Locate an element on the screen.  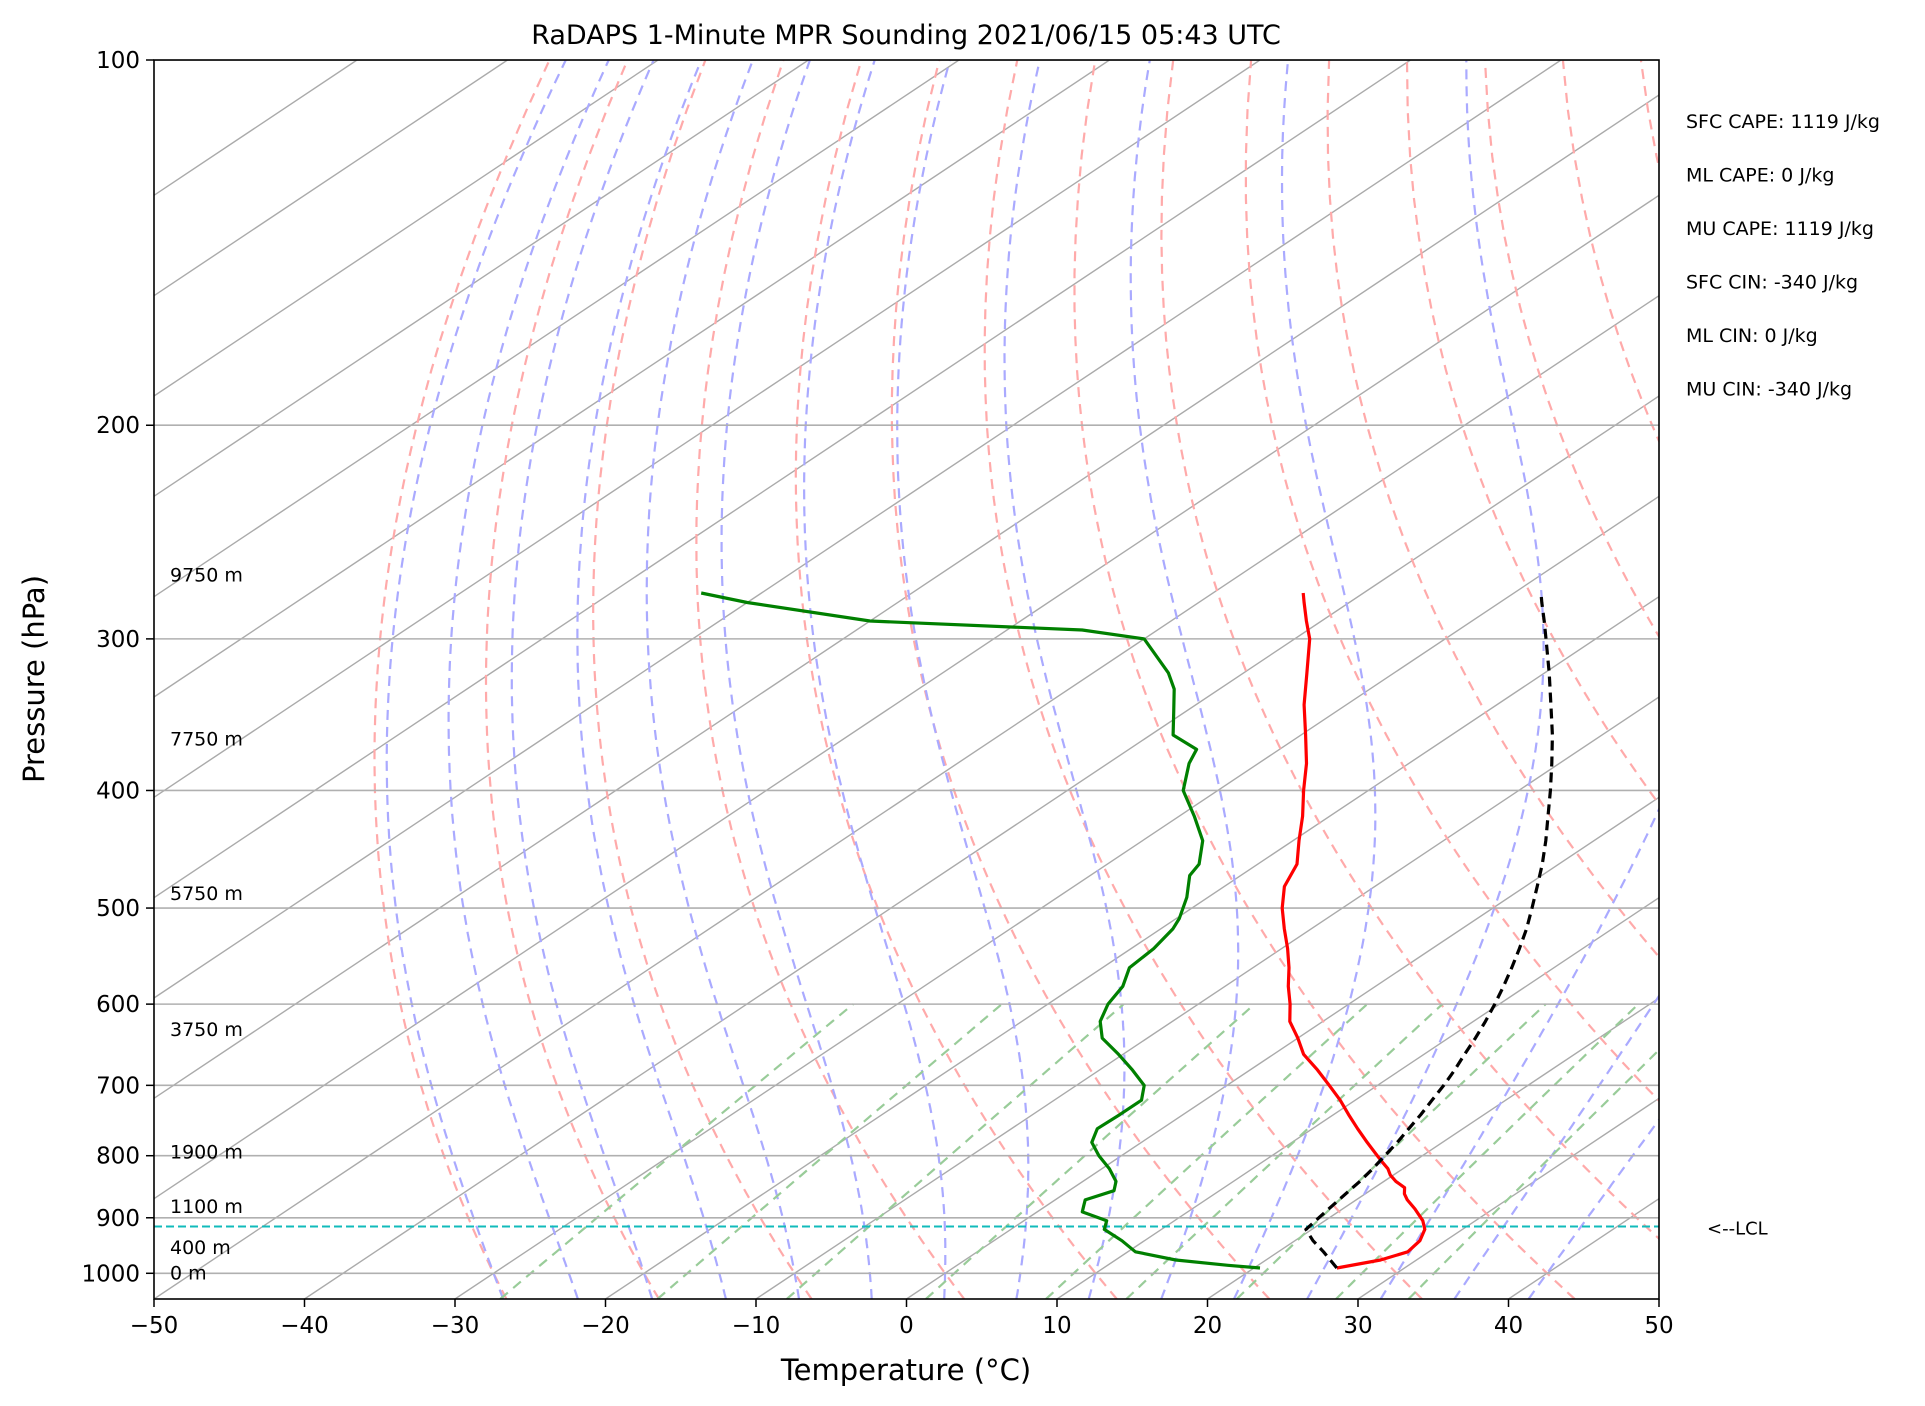
height-label: 9750 m is located at coordinates (206, 576).